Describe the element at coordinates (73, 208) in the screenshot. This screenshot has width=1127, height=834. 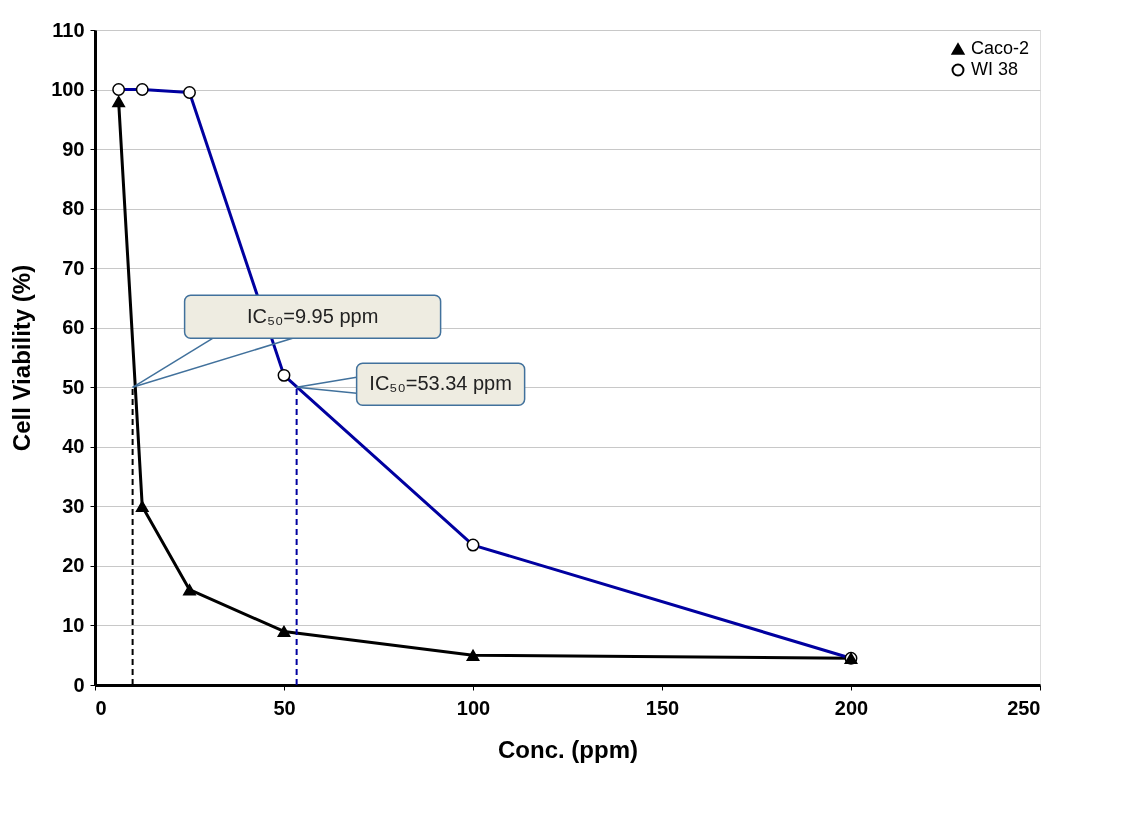
I see `y-tick-label: 80` at that location.